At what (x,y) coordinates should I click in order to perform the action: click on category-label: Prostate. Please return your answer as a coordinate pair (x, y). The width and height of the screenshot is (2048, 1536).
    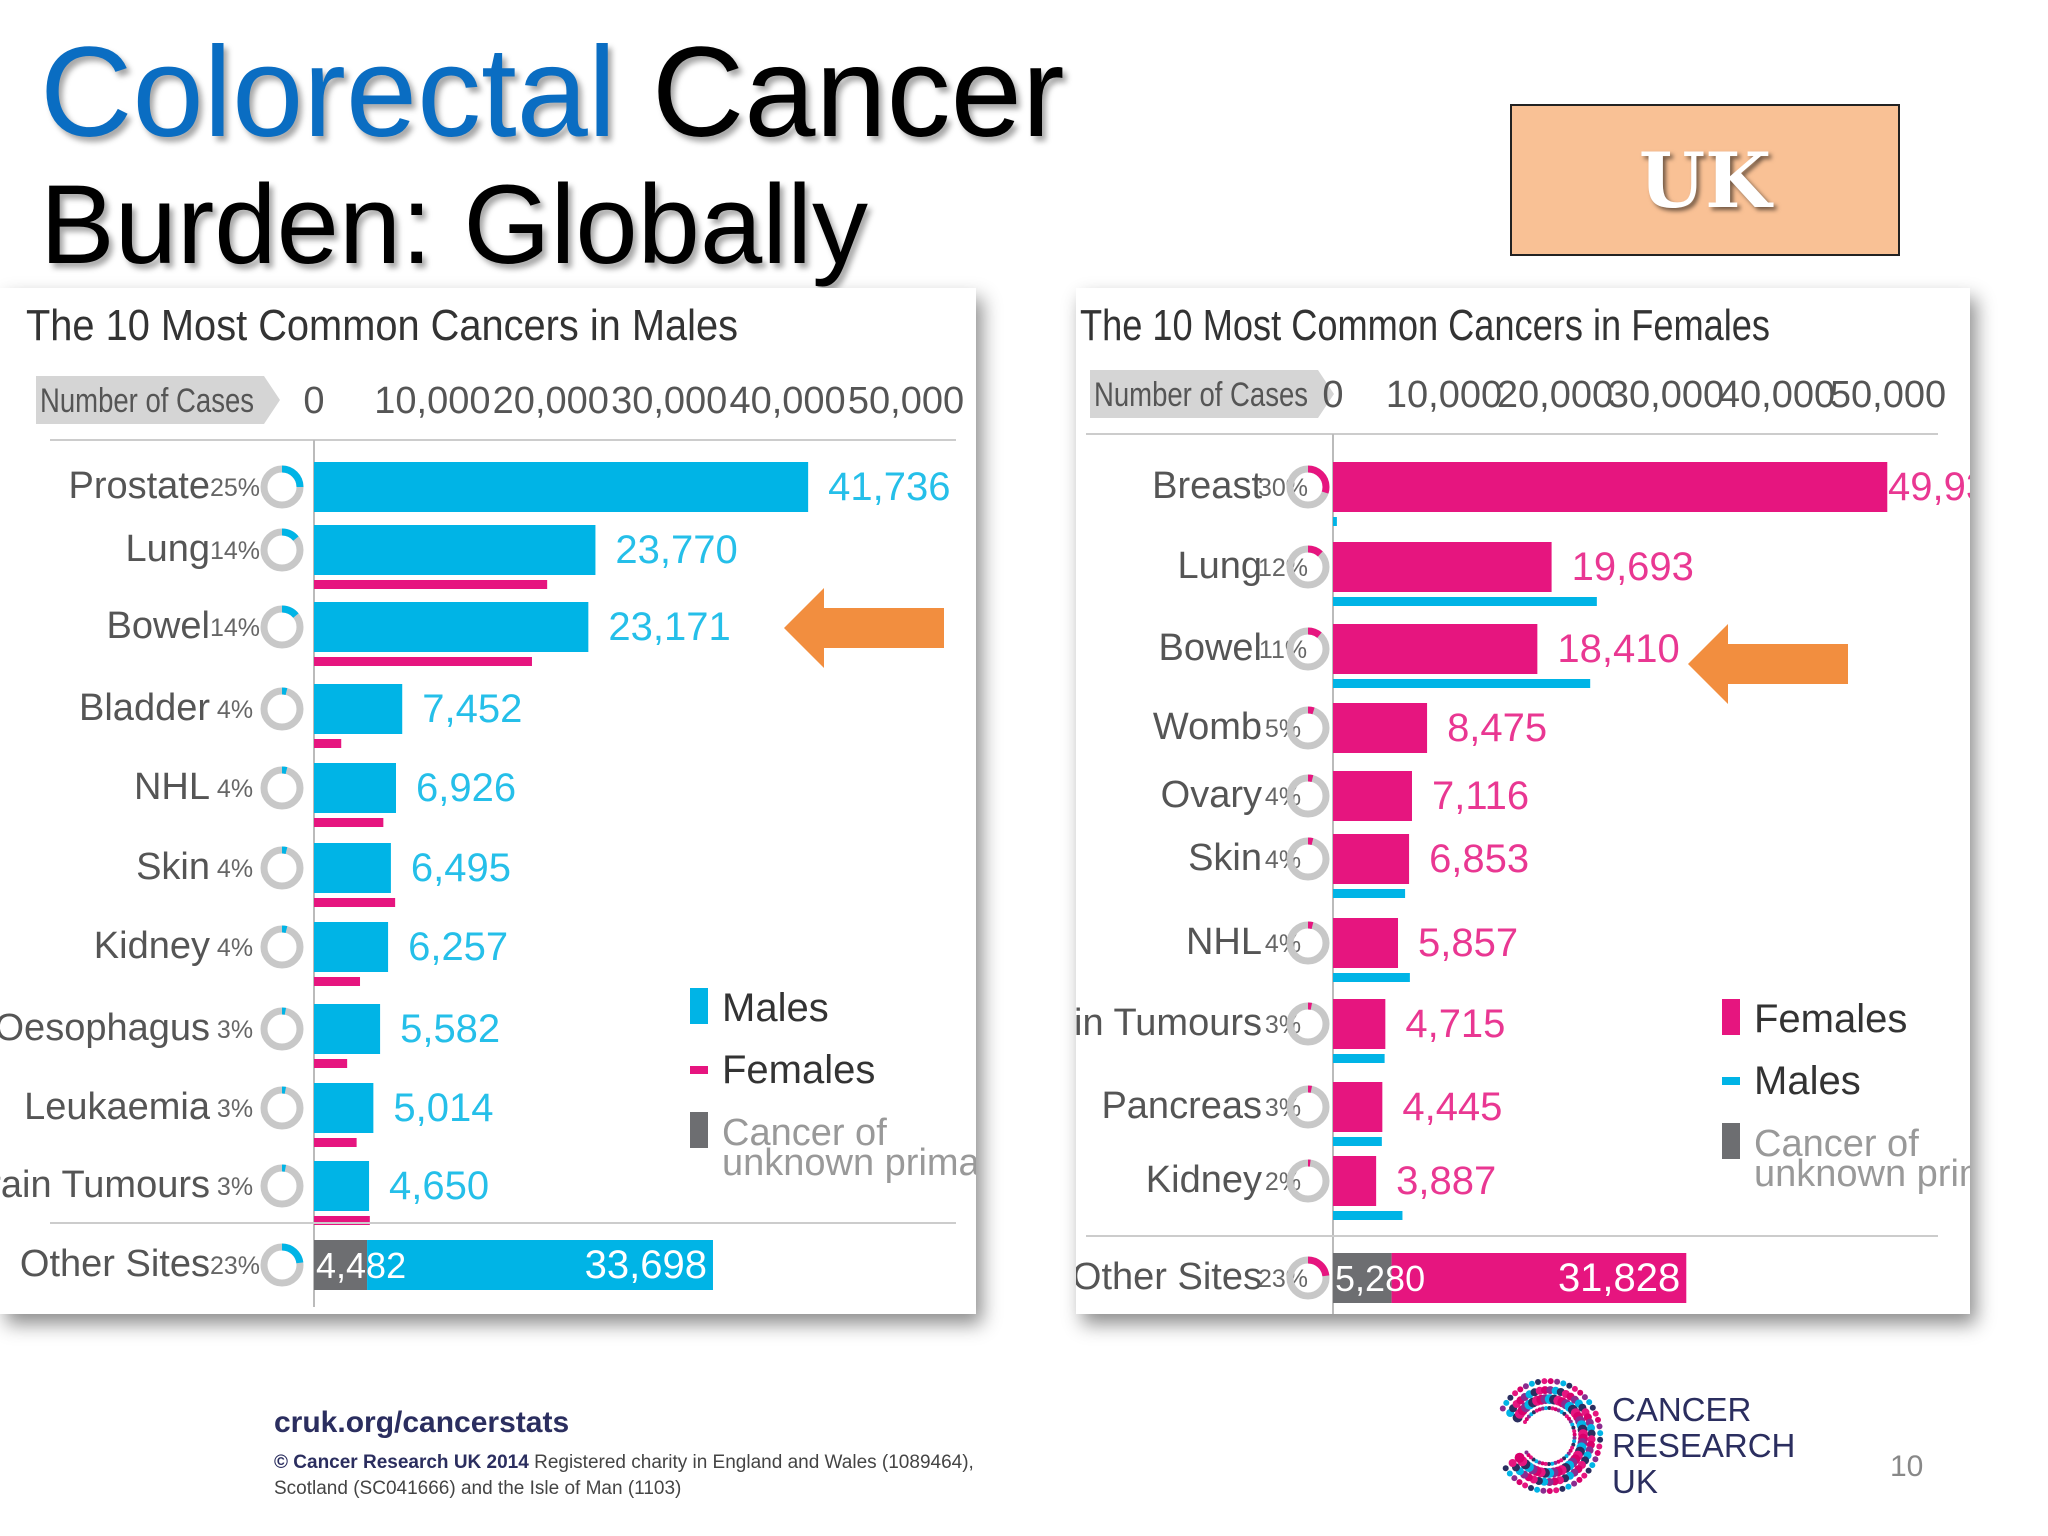
    Looking at the image, I should click on (139, 486).